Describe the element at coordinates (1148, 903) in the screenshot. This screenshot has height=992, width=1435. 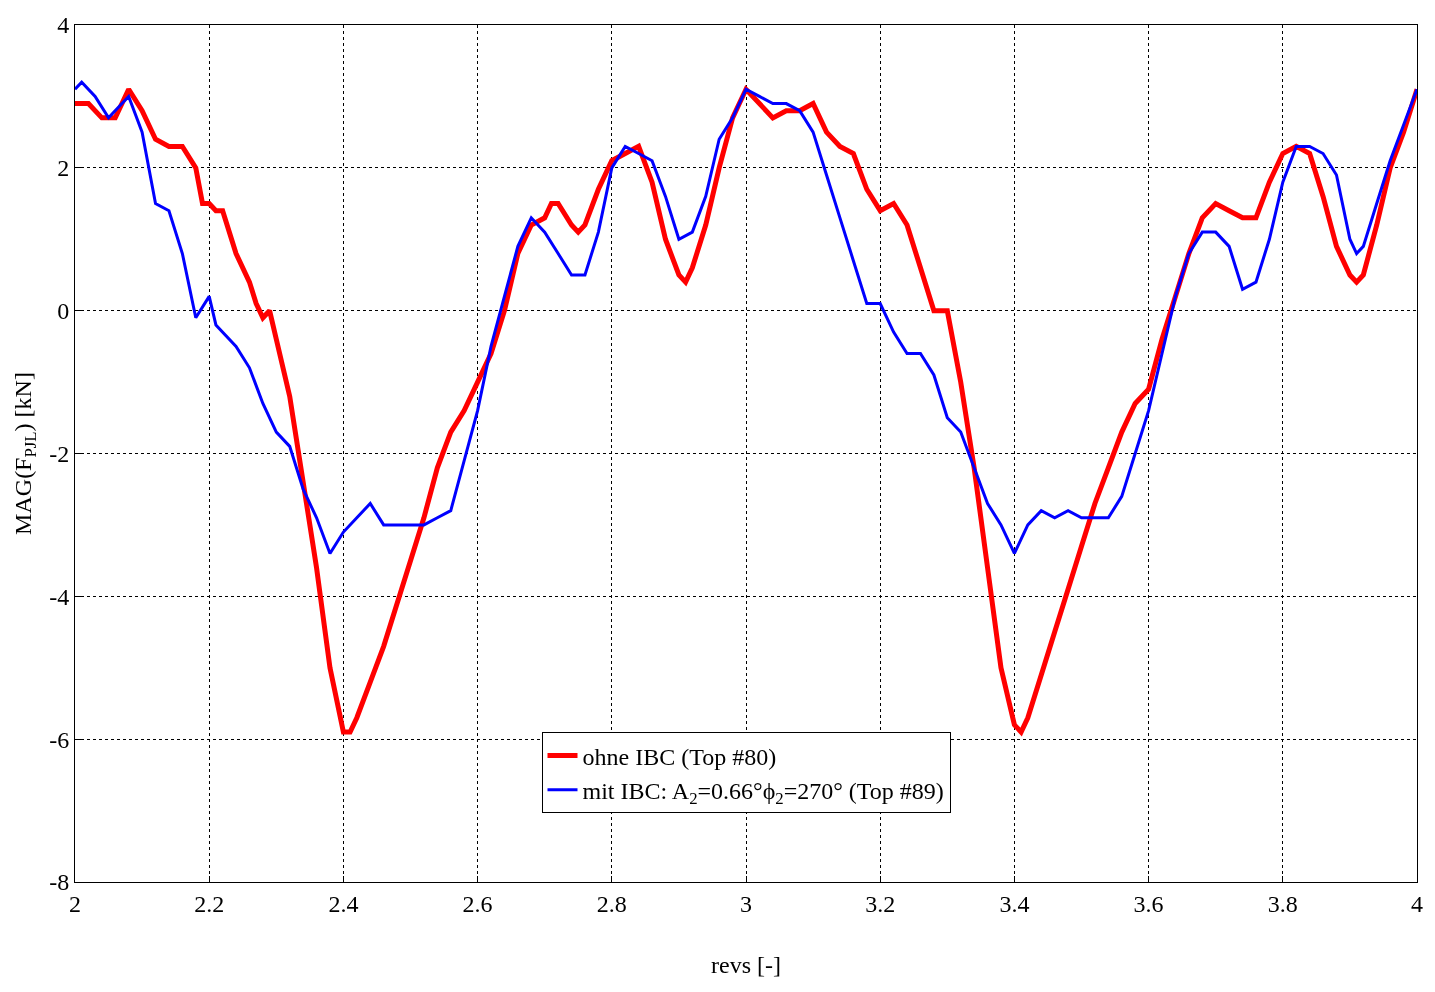
I see `x-tick-label: 3.6` at that location.